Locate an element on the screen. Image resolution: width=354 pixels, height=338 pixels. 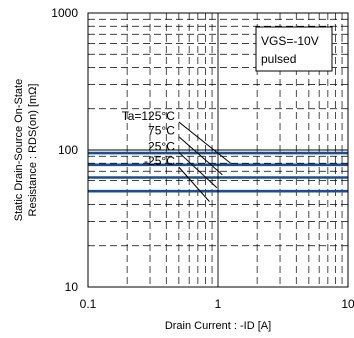
y-tick-label: 100 is located at coordinates (68, 150).